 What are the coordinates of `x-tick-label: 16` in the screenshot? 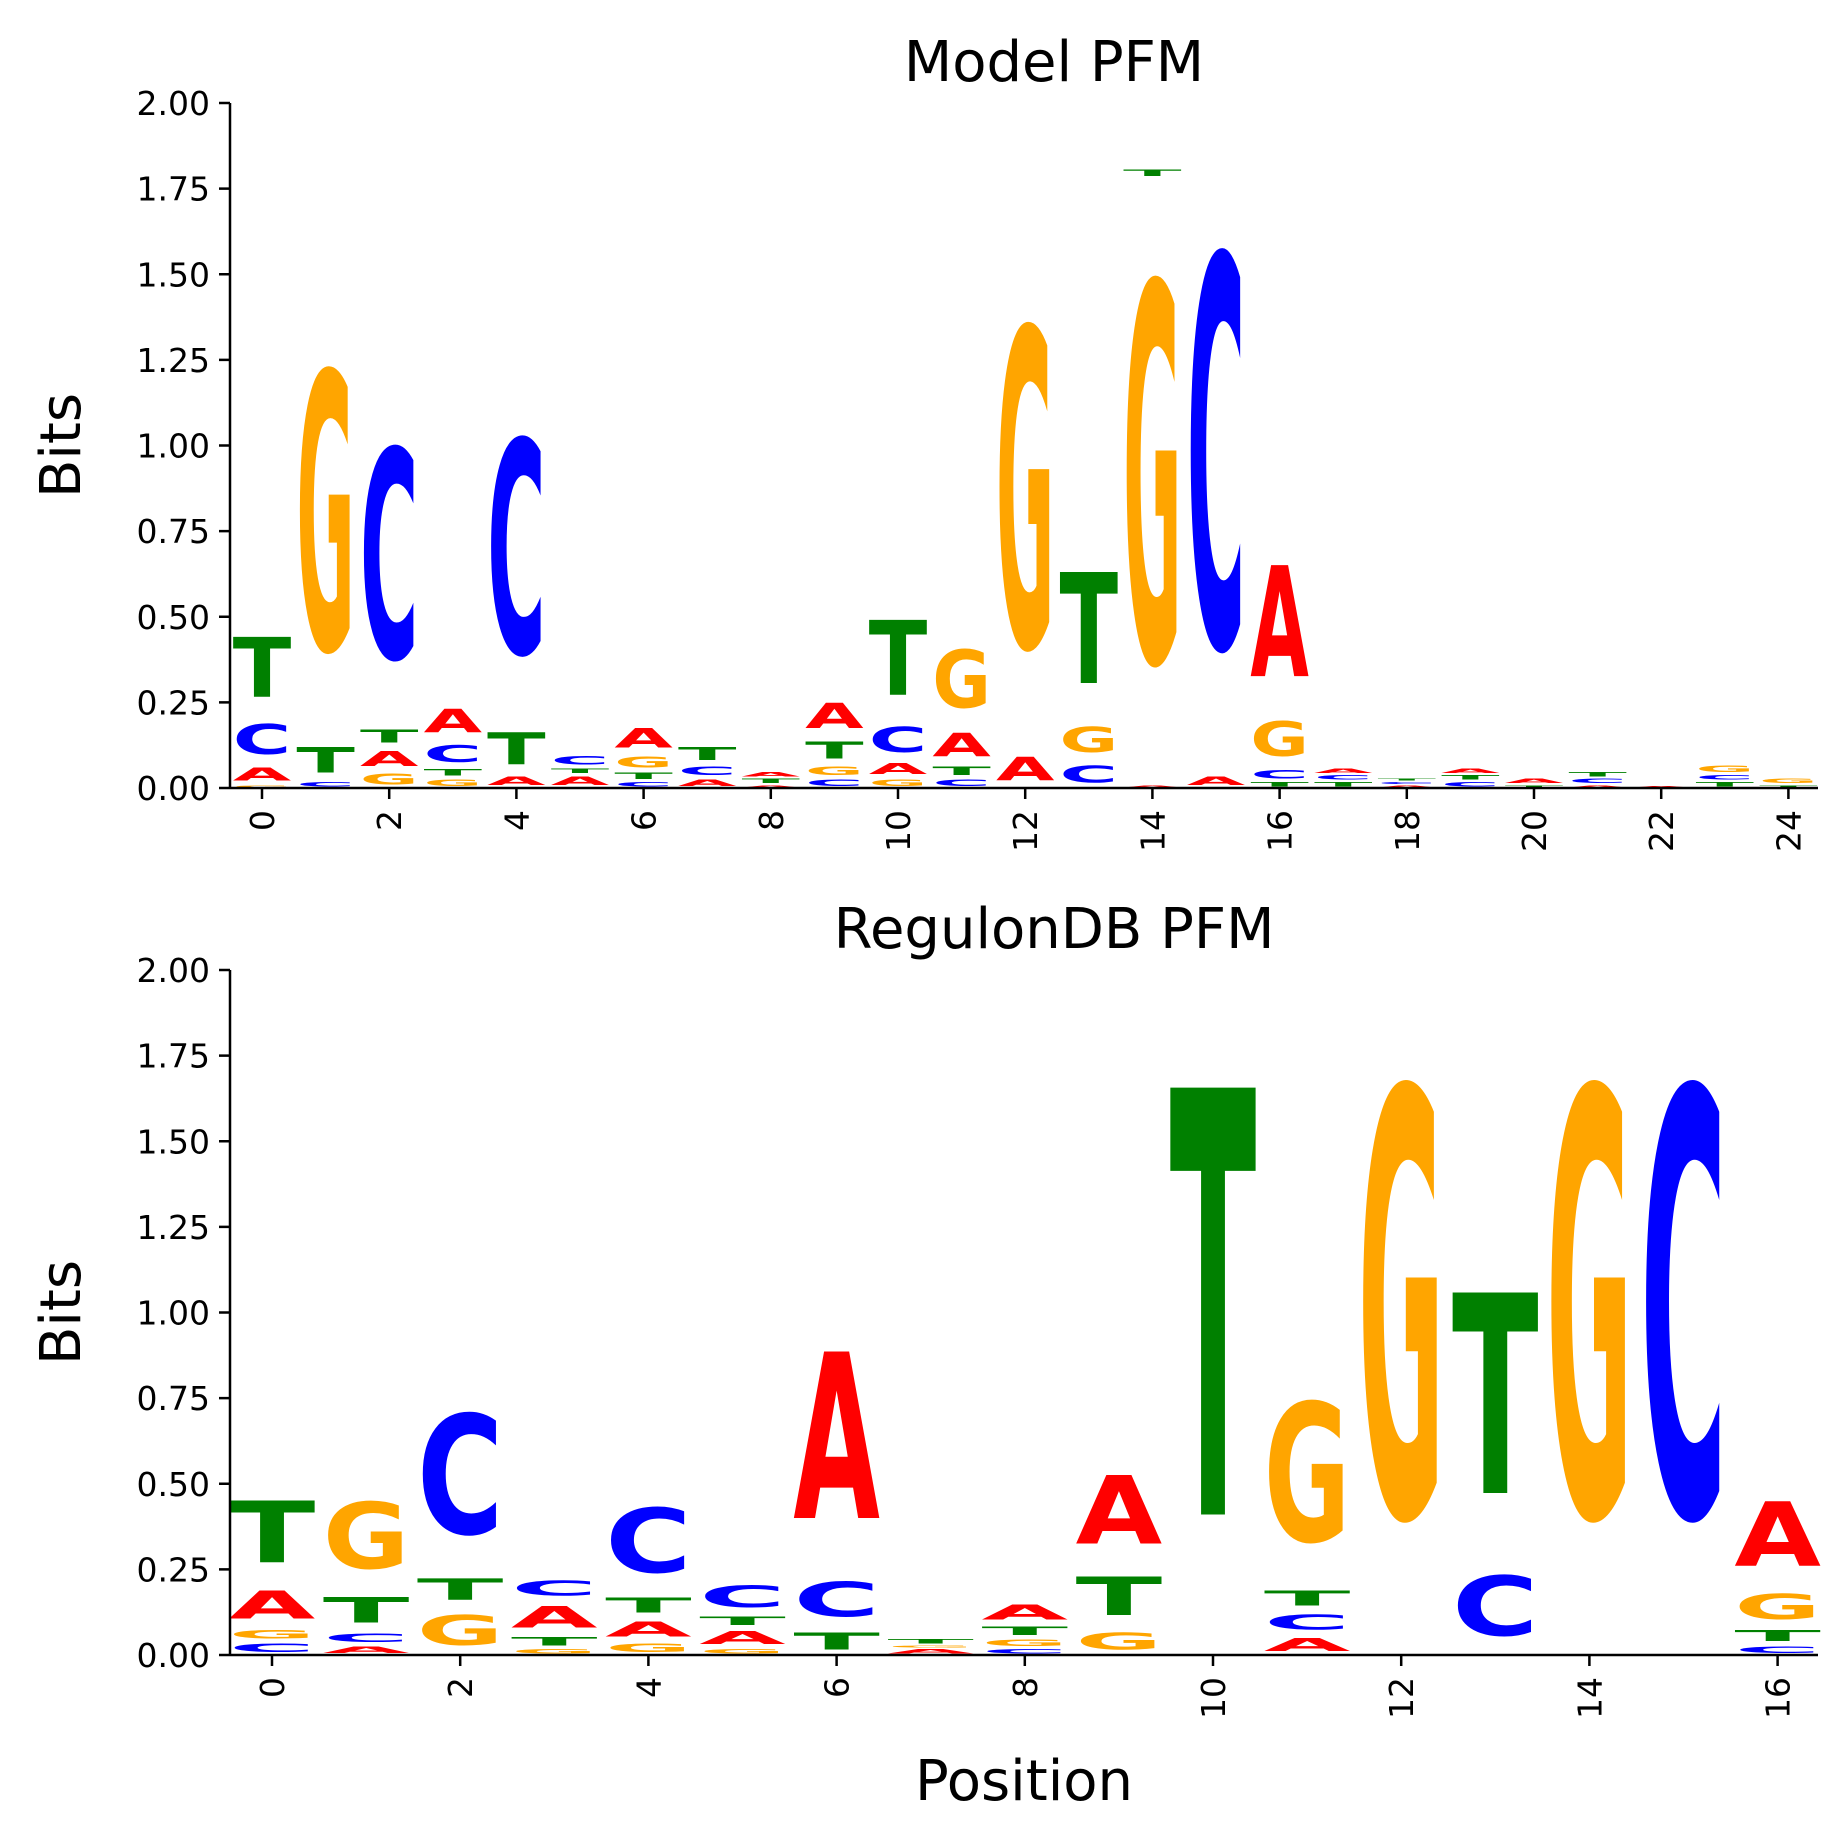 It's located at (1778, 1698).